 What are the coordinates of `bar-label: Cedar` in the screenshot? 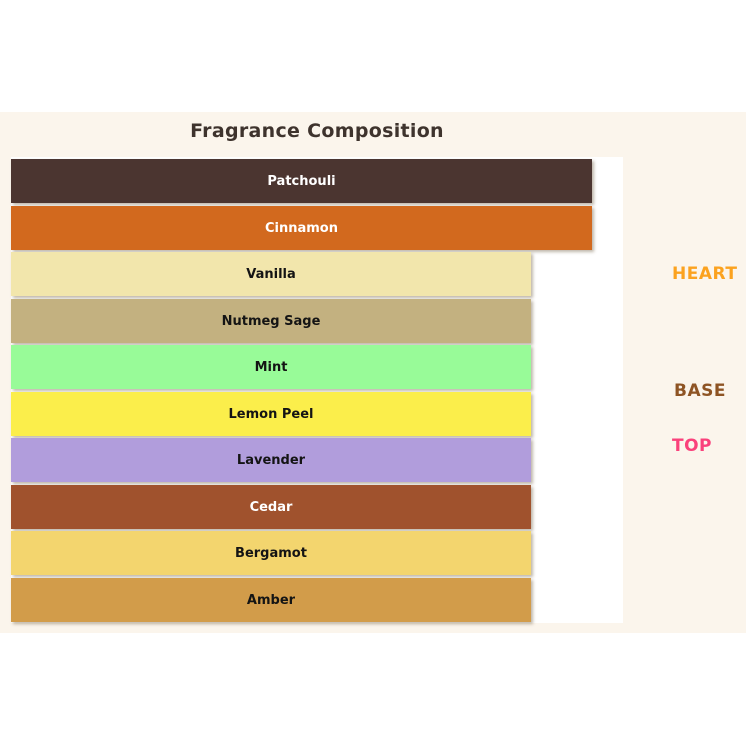 It's located at (271, 507).